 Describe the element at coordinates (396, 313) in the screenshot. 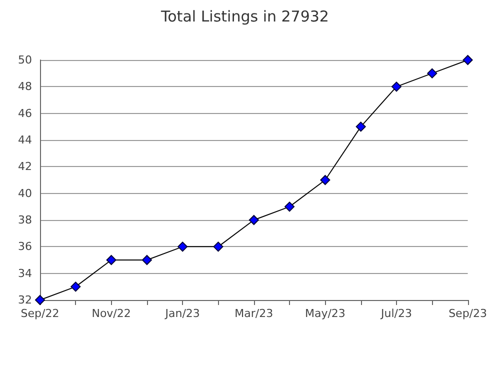

I see `x-tick-label: Jul/23` at that location.